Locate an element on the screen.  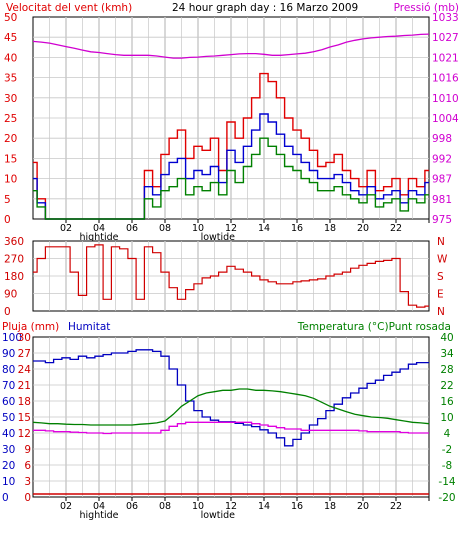
pressure-y-tick-label: 987 is located at coordinates (442, 180).